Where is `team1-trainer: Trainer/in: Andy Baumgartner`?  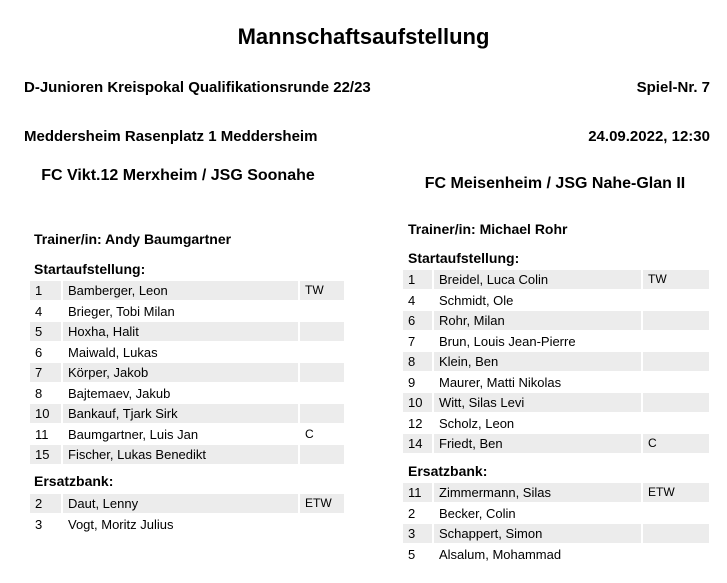
team1-trainer: Trainer/in: Andy Baumgartner is located at coordinates (133, 239).